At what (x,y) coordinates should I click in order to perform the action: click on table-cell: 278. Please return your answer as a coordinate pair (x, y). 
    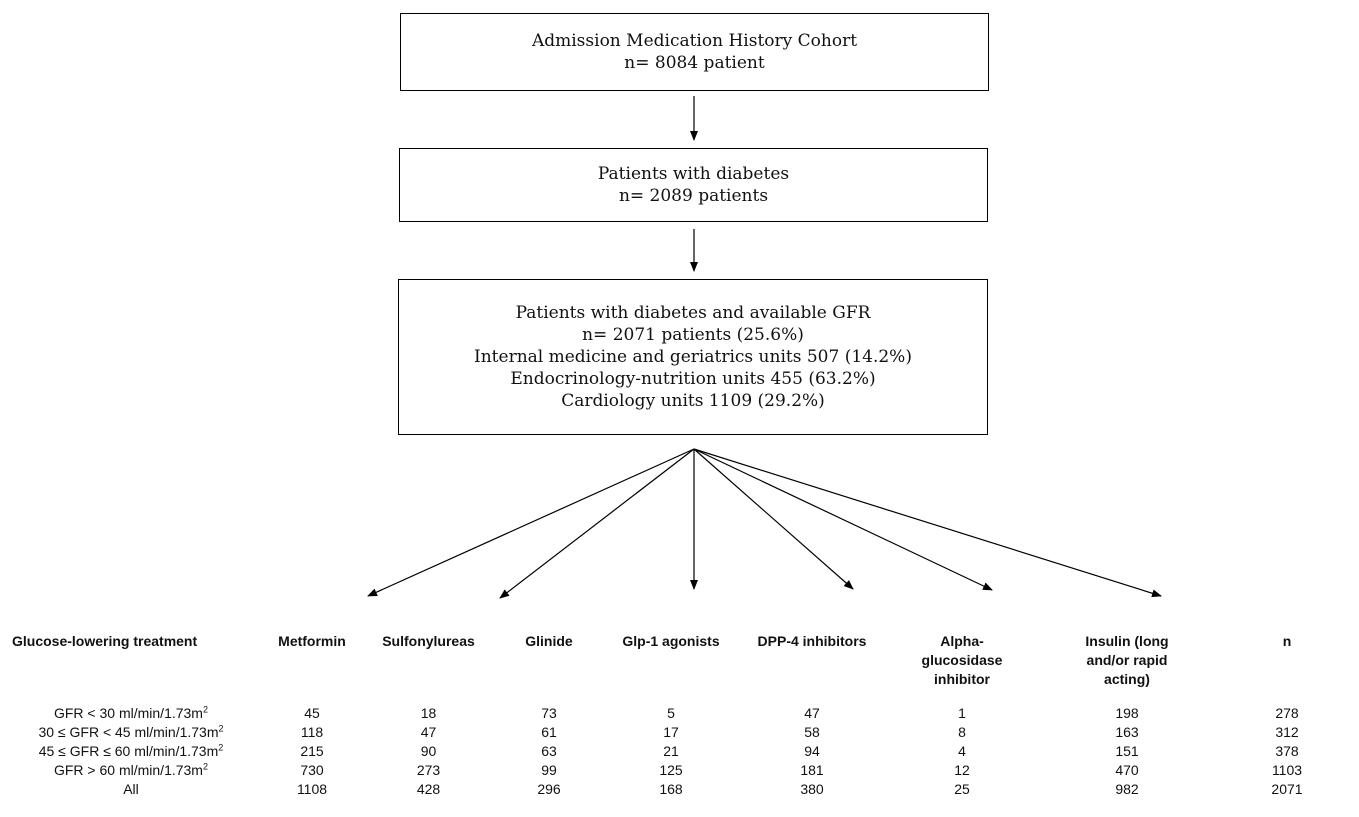
    Looking at the image, I should click on (1287, 713).